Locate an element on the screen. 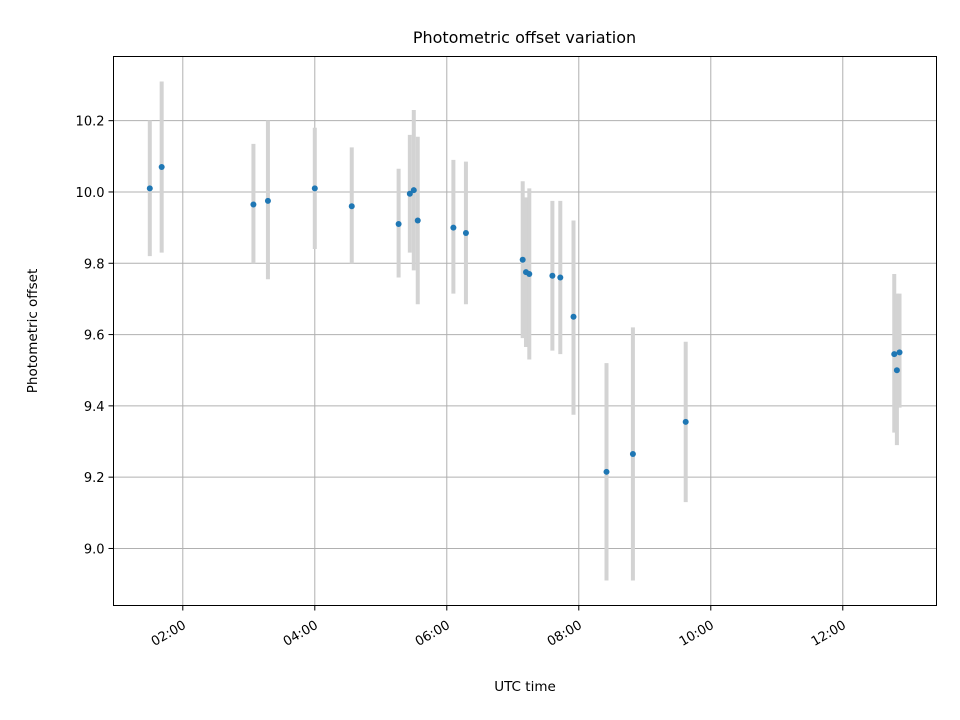  y-tick-label: 9.4 is located at coordinates (94, 407).